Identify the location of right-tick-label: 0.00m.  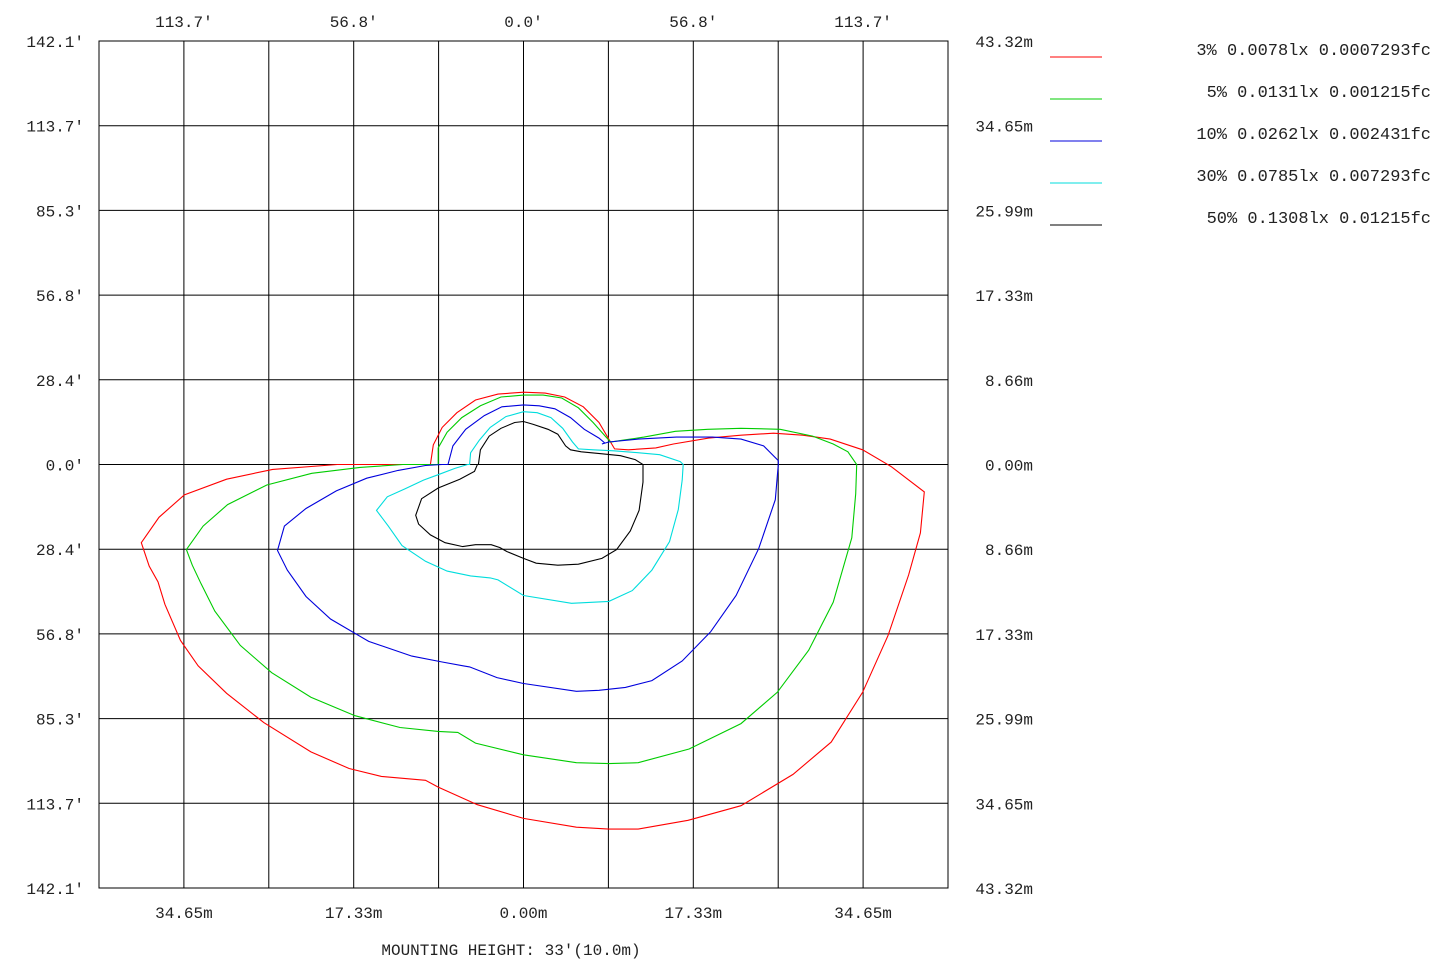
(1009, 467).